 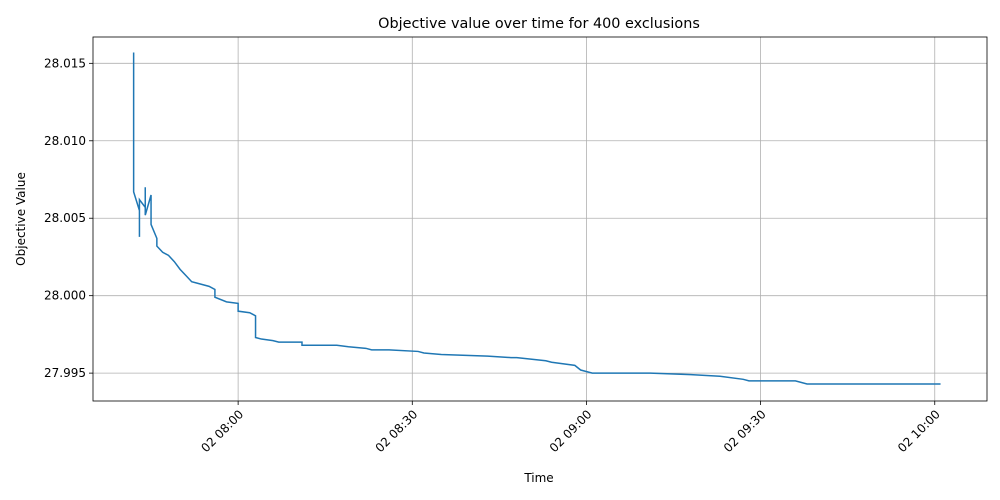 I want to click on y-axis-label: Objective Value, so click(x=21, y=219).